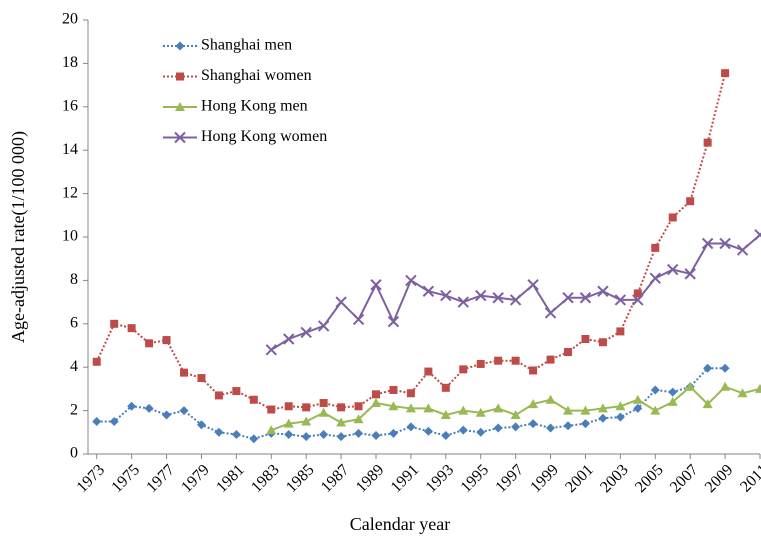  I want to click on x-tick-label: 1977, so click(160, 478).